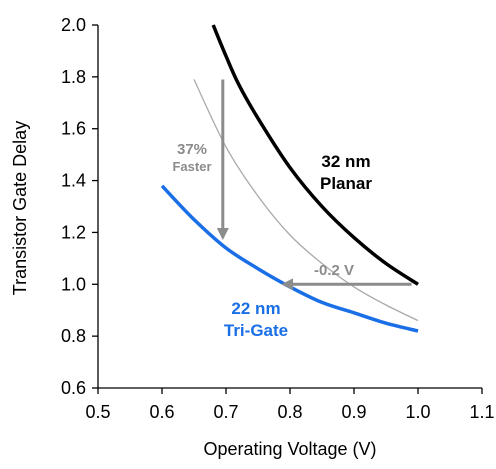  Describe the element at coordinates (73, 284) in the screenshot. I see `y-tick-label: 1.0` at that location.